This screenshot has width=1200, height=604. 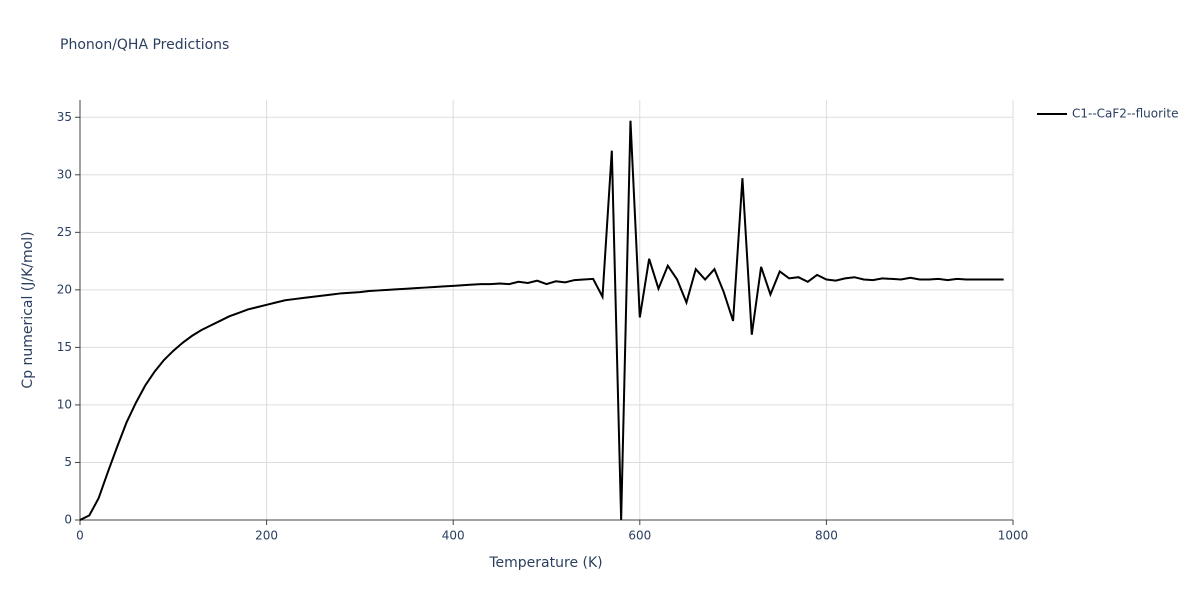 I want to click on x-tick-label: 200, so click(x=266, y=536).